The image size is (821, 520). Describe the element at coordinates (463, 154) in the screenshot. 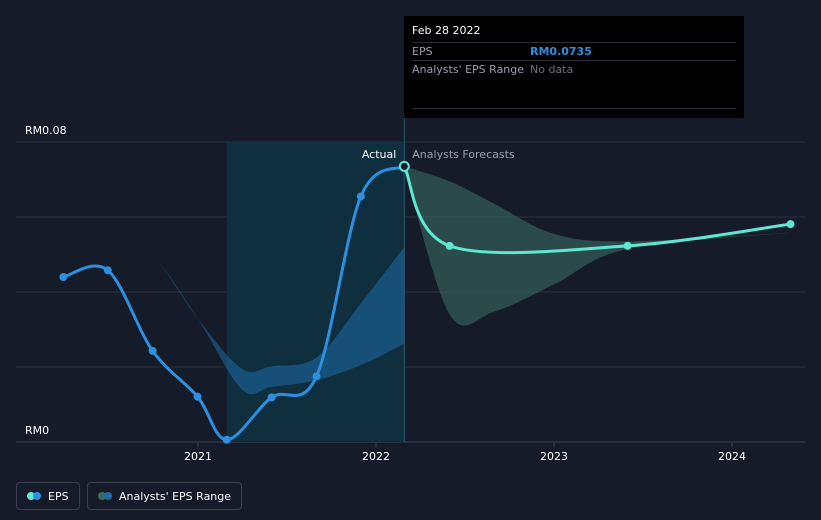

I see `forecast-label: Analysts Forecasts` at that location.